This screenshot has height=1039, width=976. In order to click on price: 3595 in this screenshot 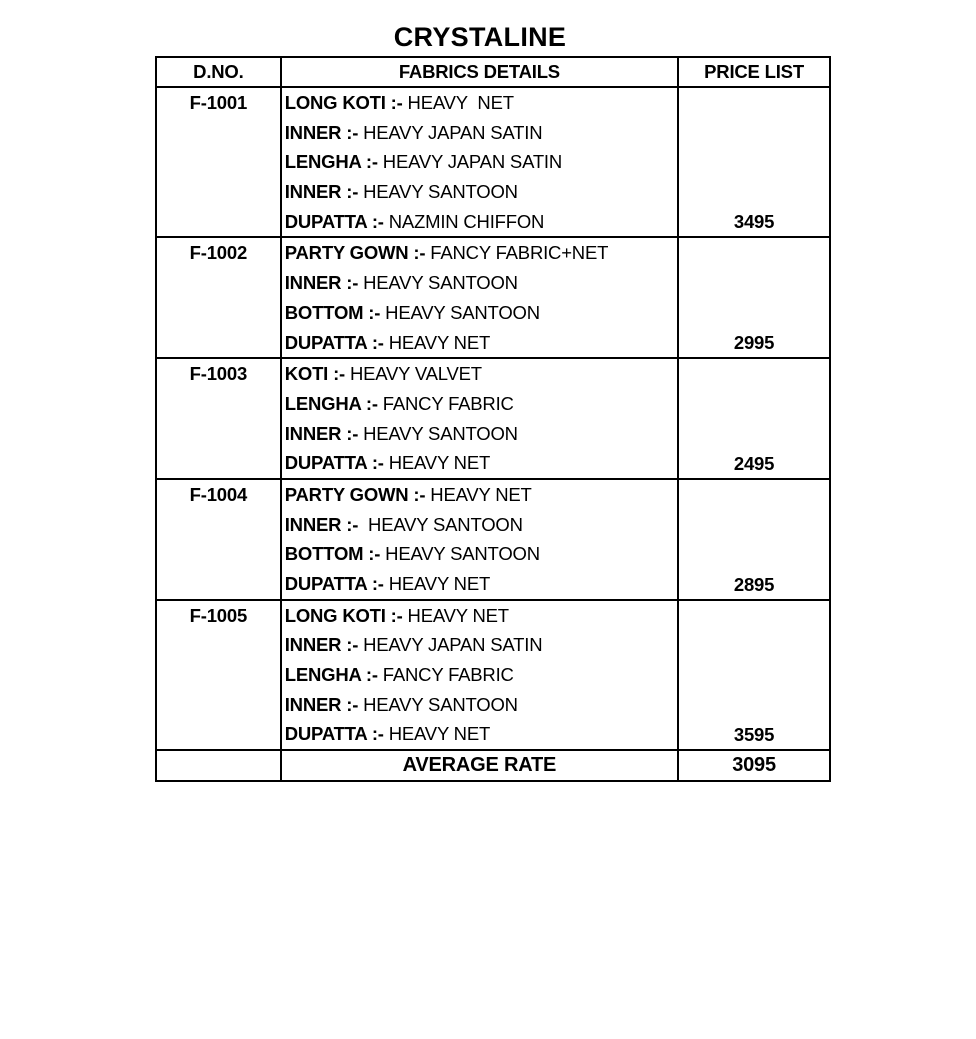, I will do `click(754, 675)`.